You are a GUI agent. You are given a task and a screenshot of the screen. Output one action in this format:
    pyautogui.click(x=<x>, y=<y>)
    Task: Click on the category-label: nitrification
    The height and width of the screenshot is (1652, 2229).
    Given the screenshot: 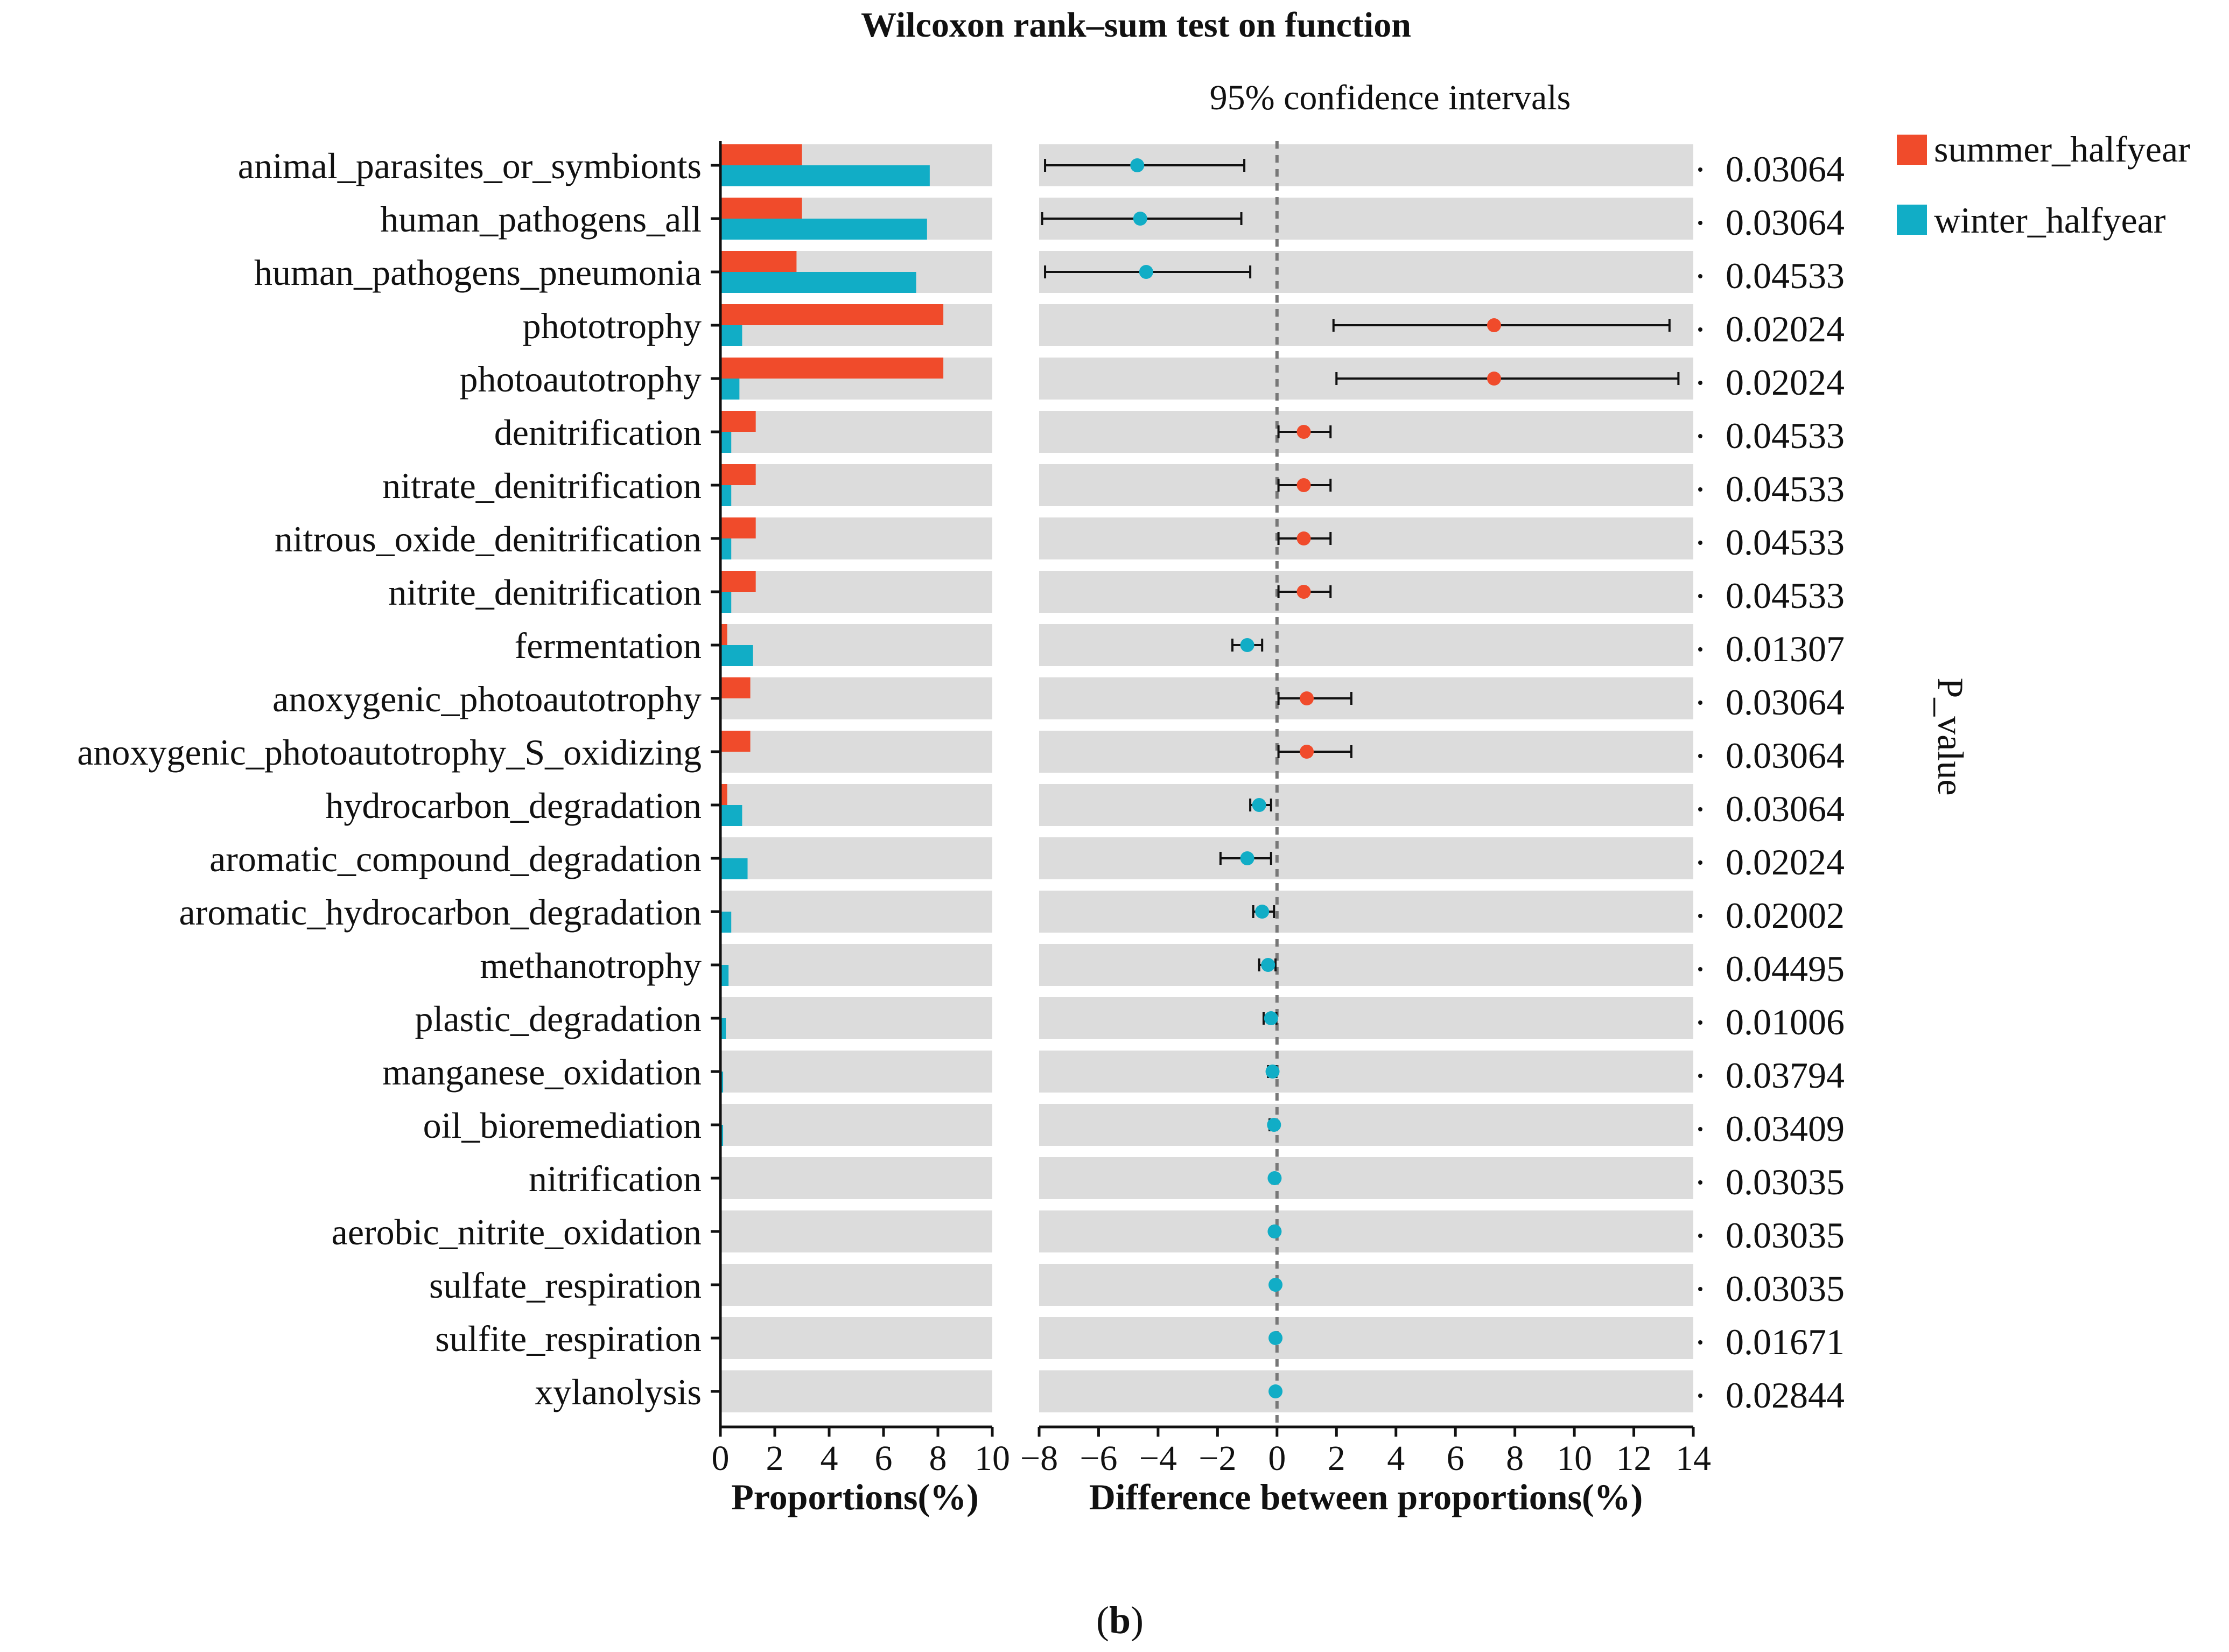 What is the action you would take?
    pyautogui.click(x=615, y=1178)
    